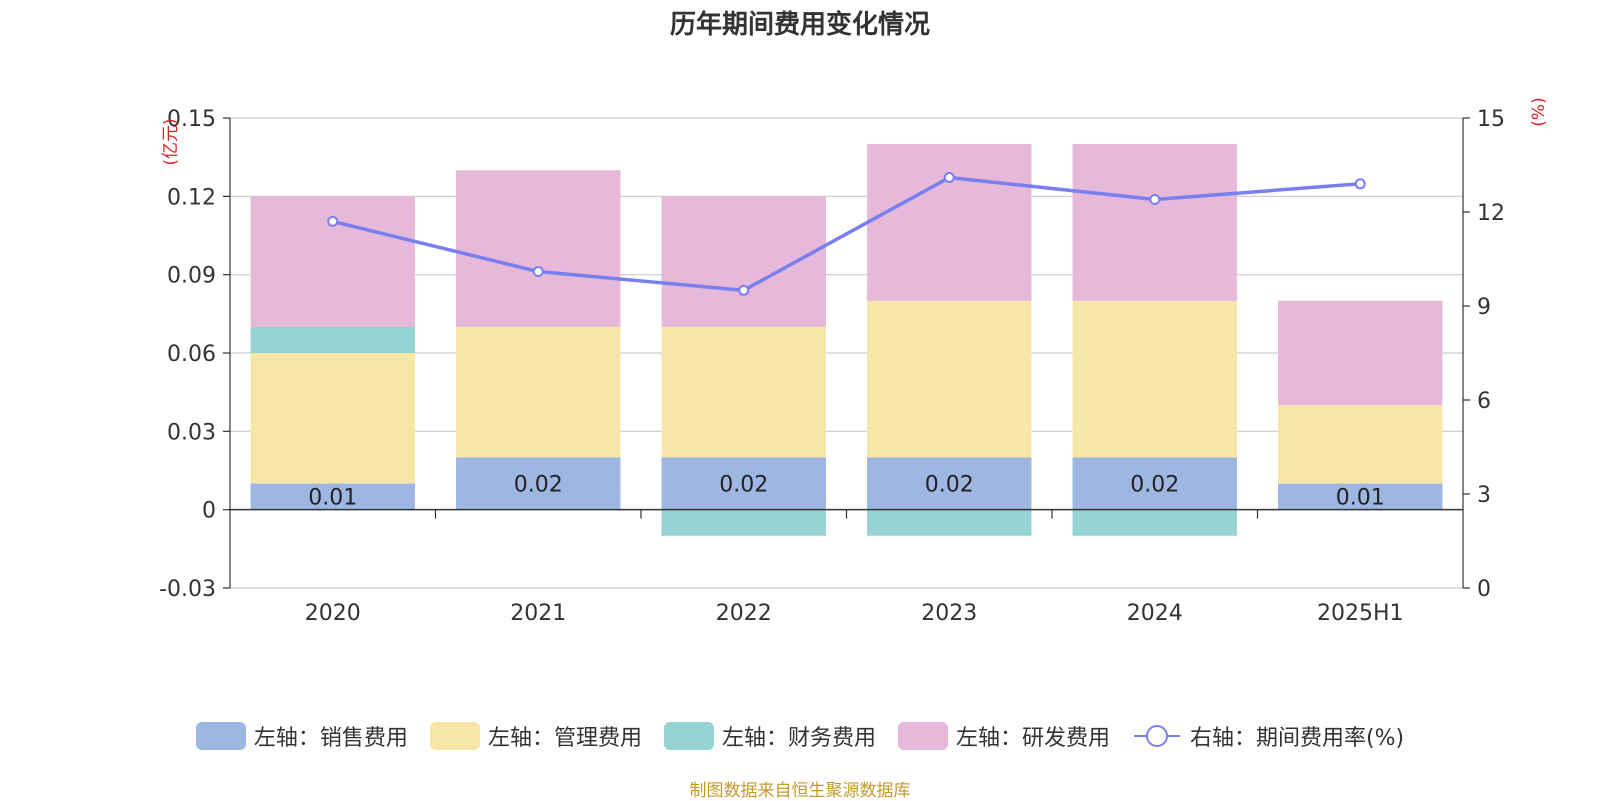  What do you see at coordinates (1491, 213) in the screenshot?
I see `right-axis-tick-label: 12` at bounding box center [1491, 213].